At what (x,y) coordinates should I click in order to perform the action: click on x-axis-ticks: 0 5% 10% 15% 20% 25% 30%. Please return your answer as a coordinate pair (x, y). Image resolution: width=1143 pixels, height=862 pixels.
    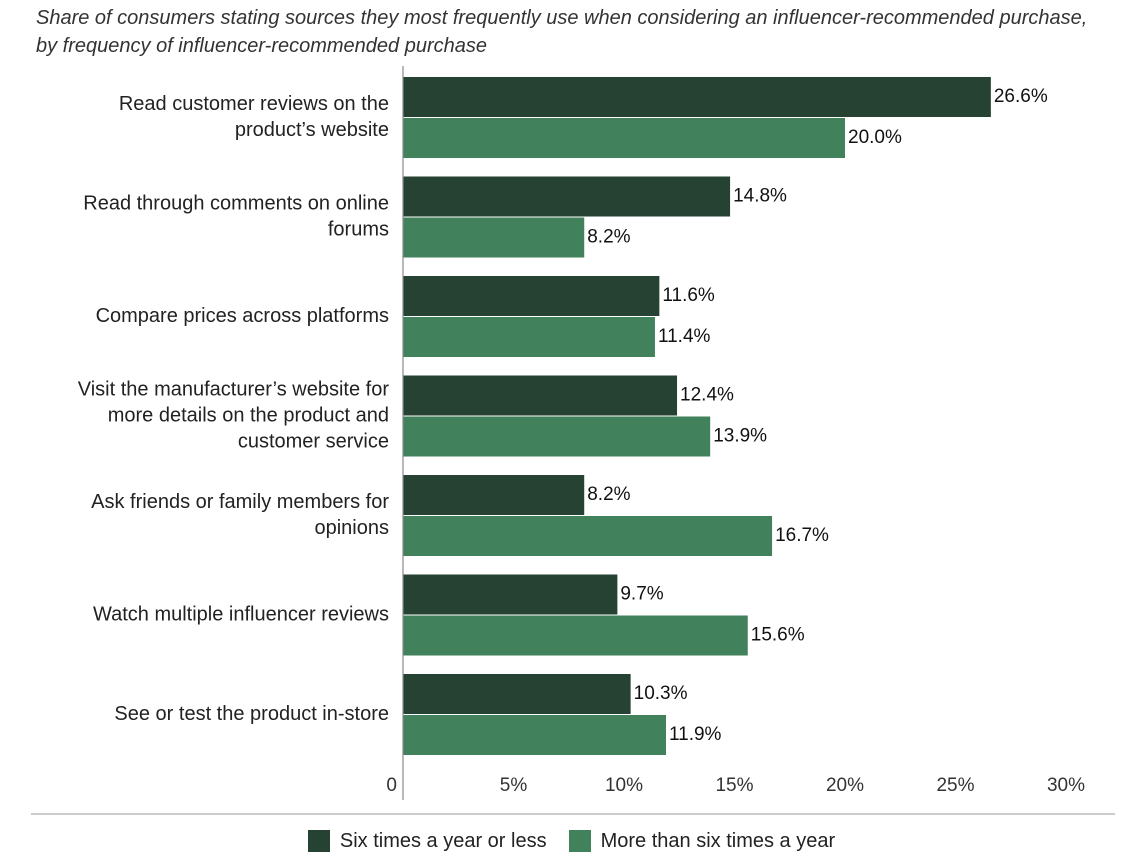
    Looking at the image, I should click on (735, 785).